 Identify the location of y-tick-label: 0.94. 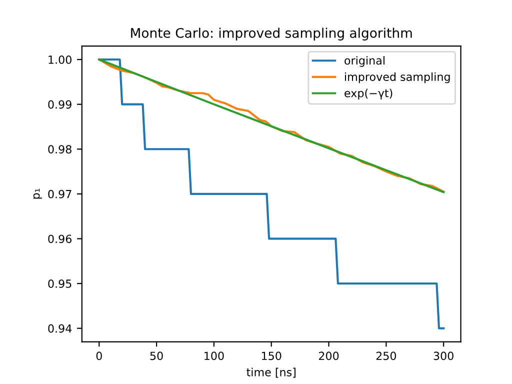
(60, 328).